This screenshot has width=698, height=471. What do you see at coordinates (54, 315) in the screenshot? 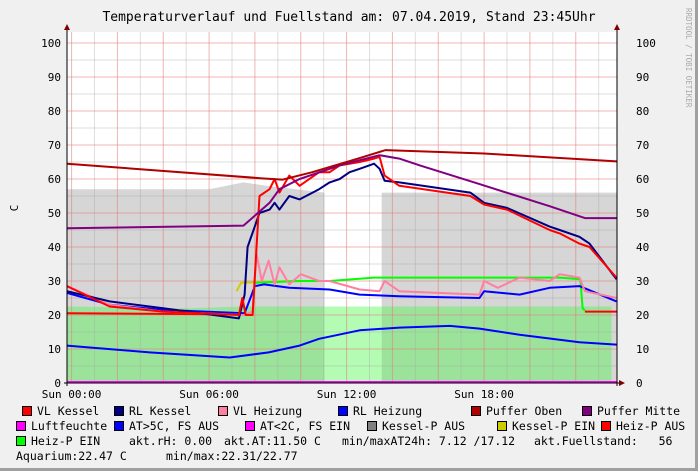
I see `y-tick-left: 20` at bounding box center [54, 315].